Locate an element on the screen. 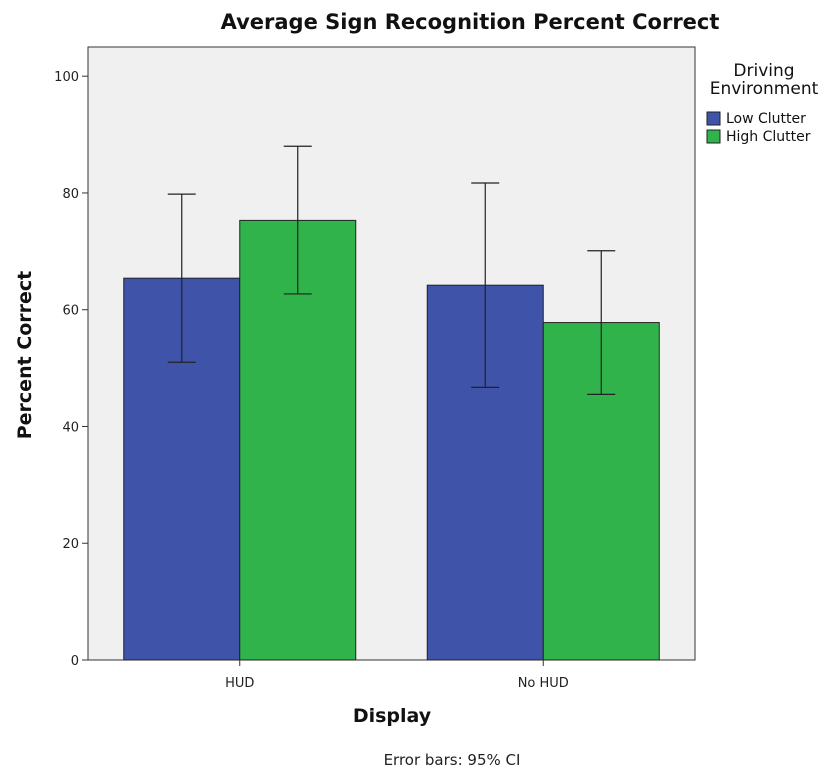 Image resolution: width=830 pixels, height=769 pixels. x-tick-label: HUD is located at coordinates (239, 683).